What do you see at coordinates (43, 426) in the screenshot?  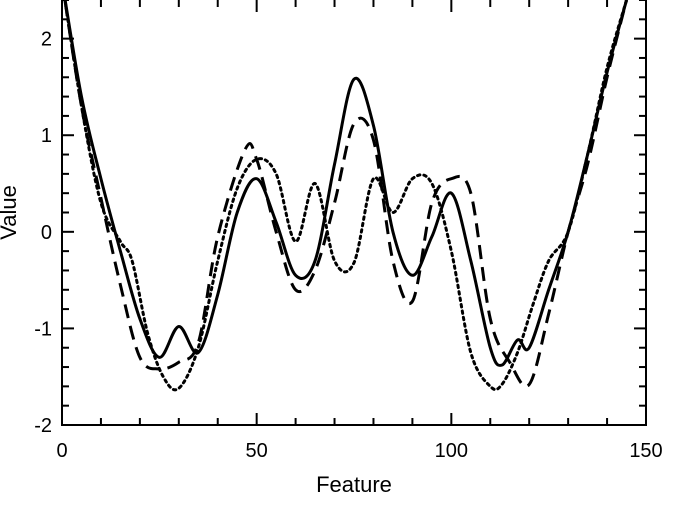 I see `y-tick-label: -2` at bounding box center [43, 426].